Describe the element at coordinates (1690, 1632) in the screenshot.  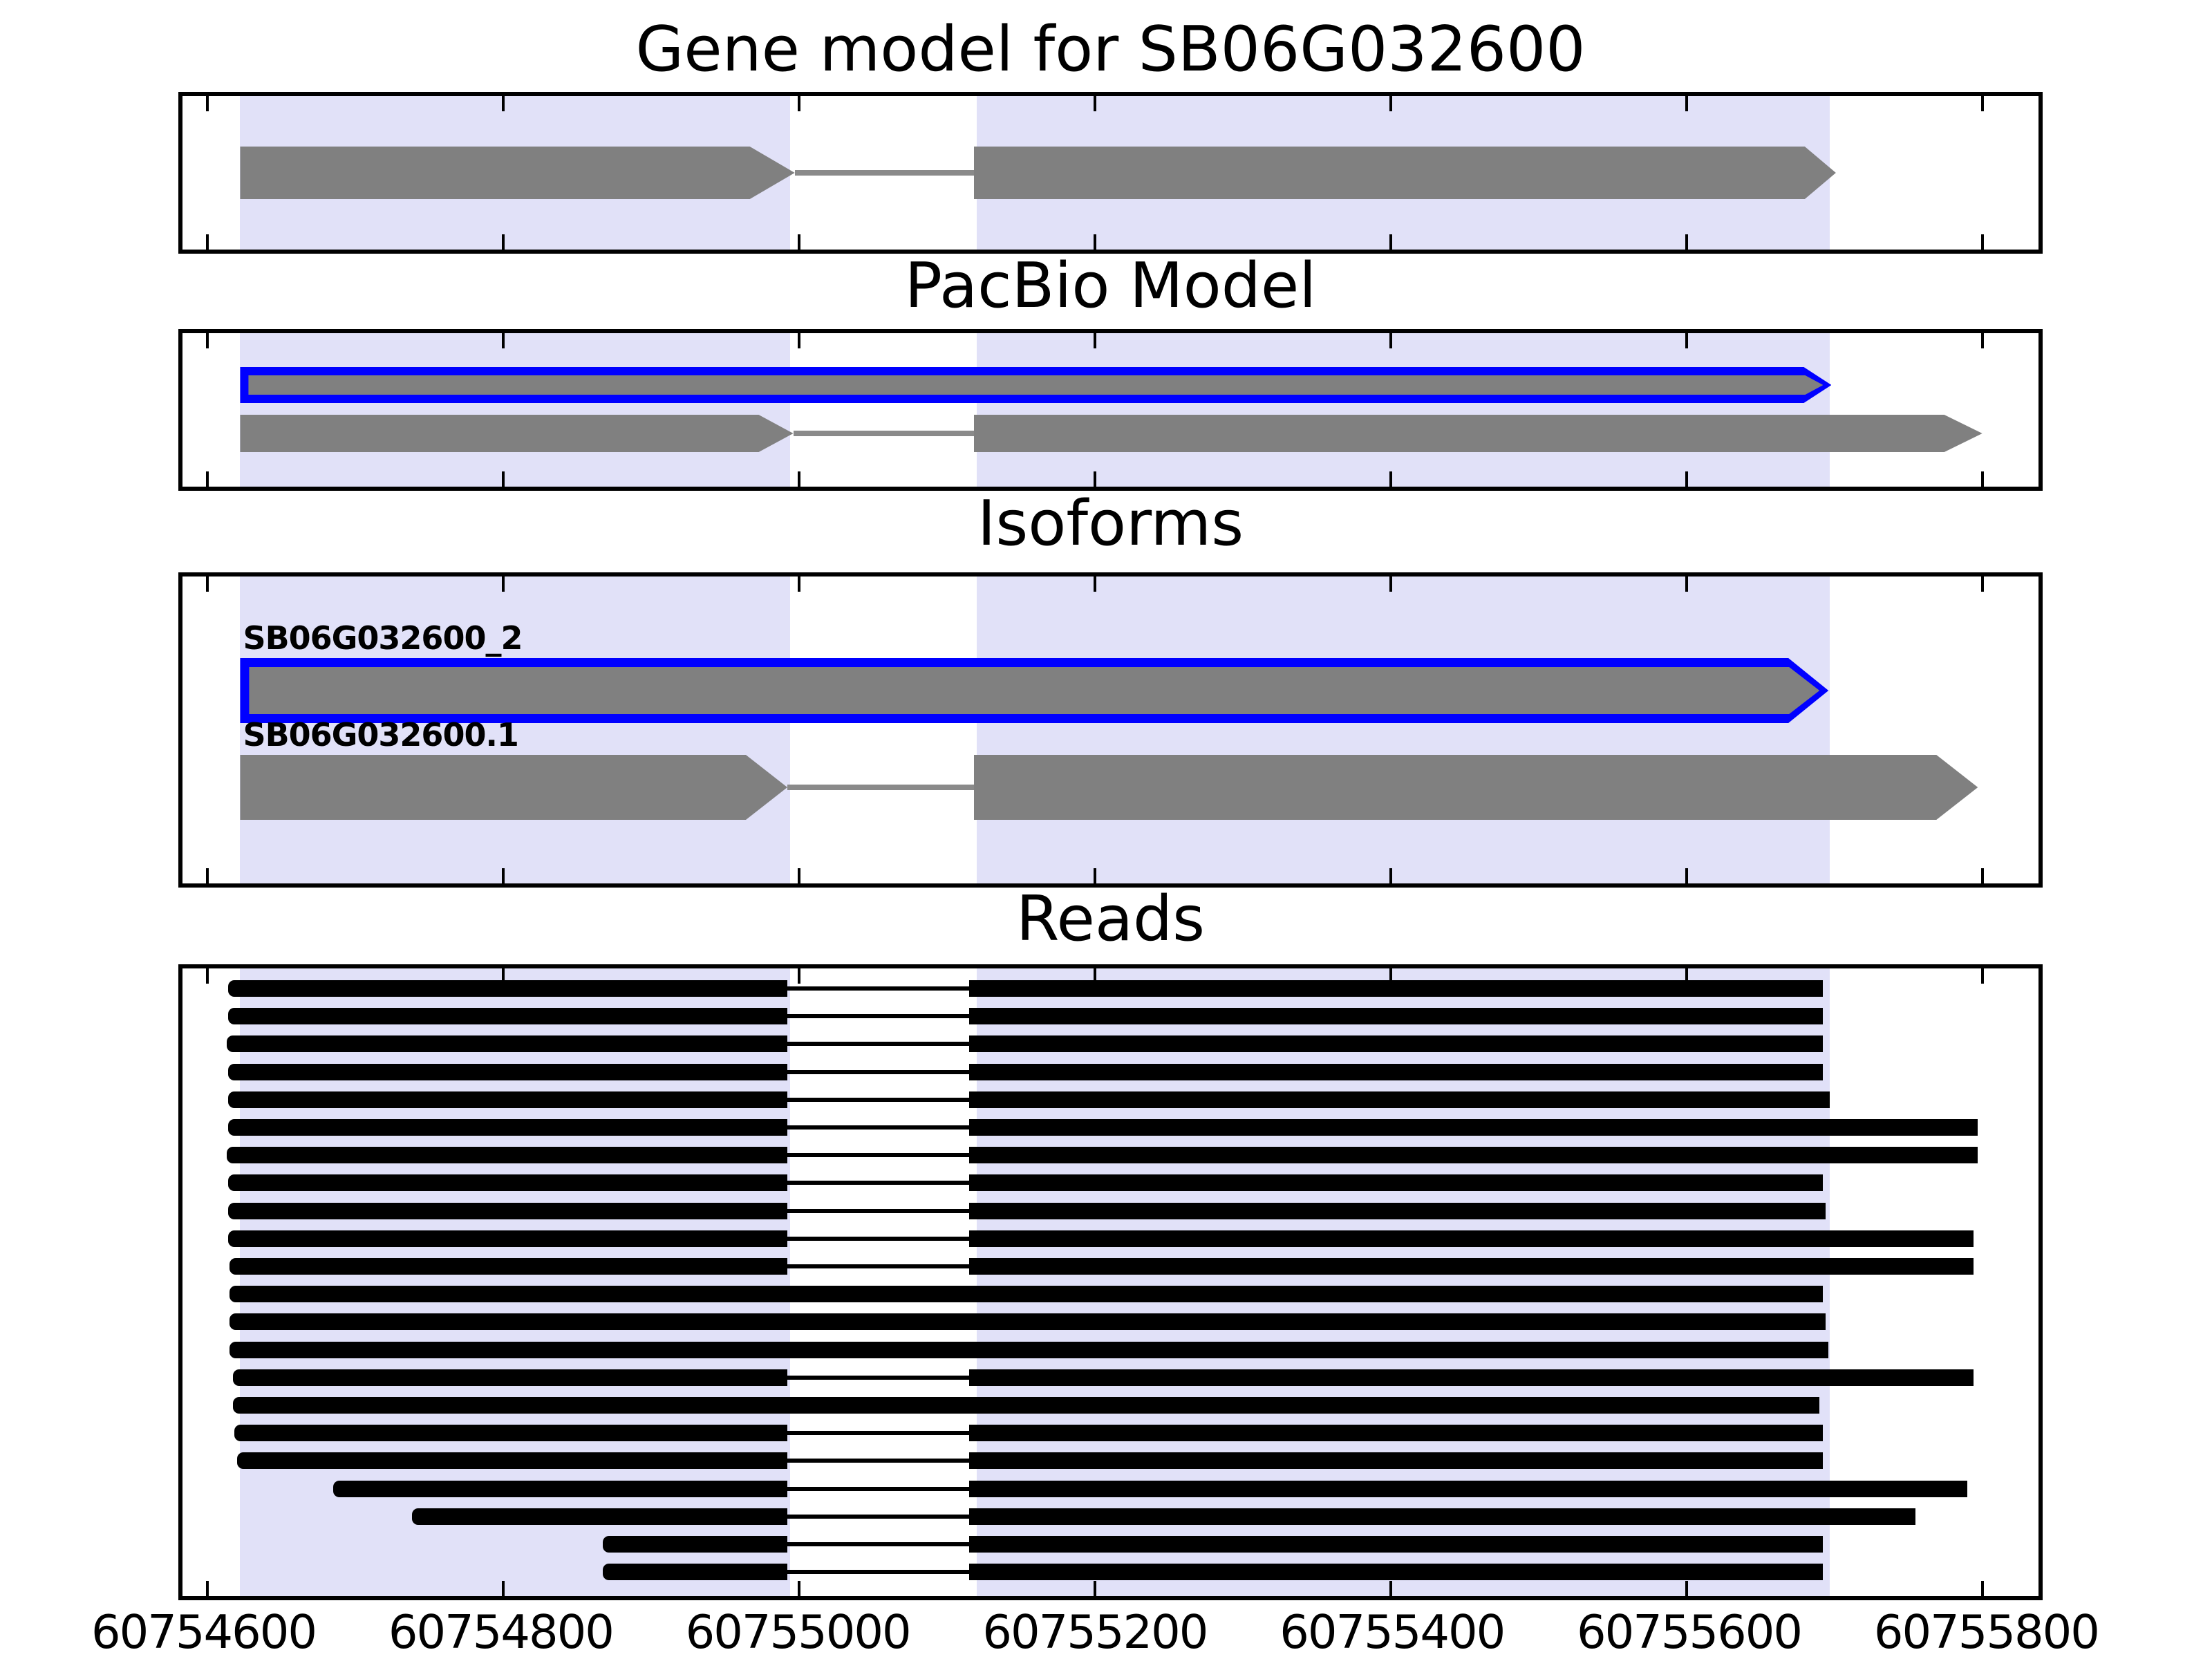
I see `x-axis-tick-label: 60755600` at that location.